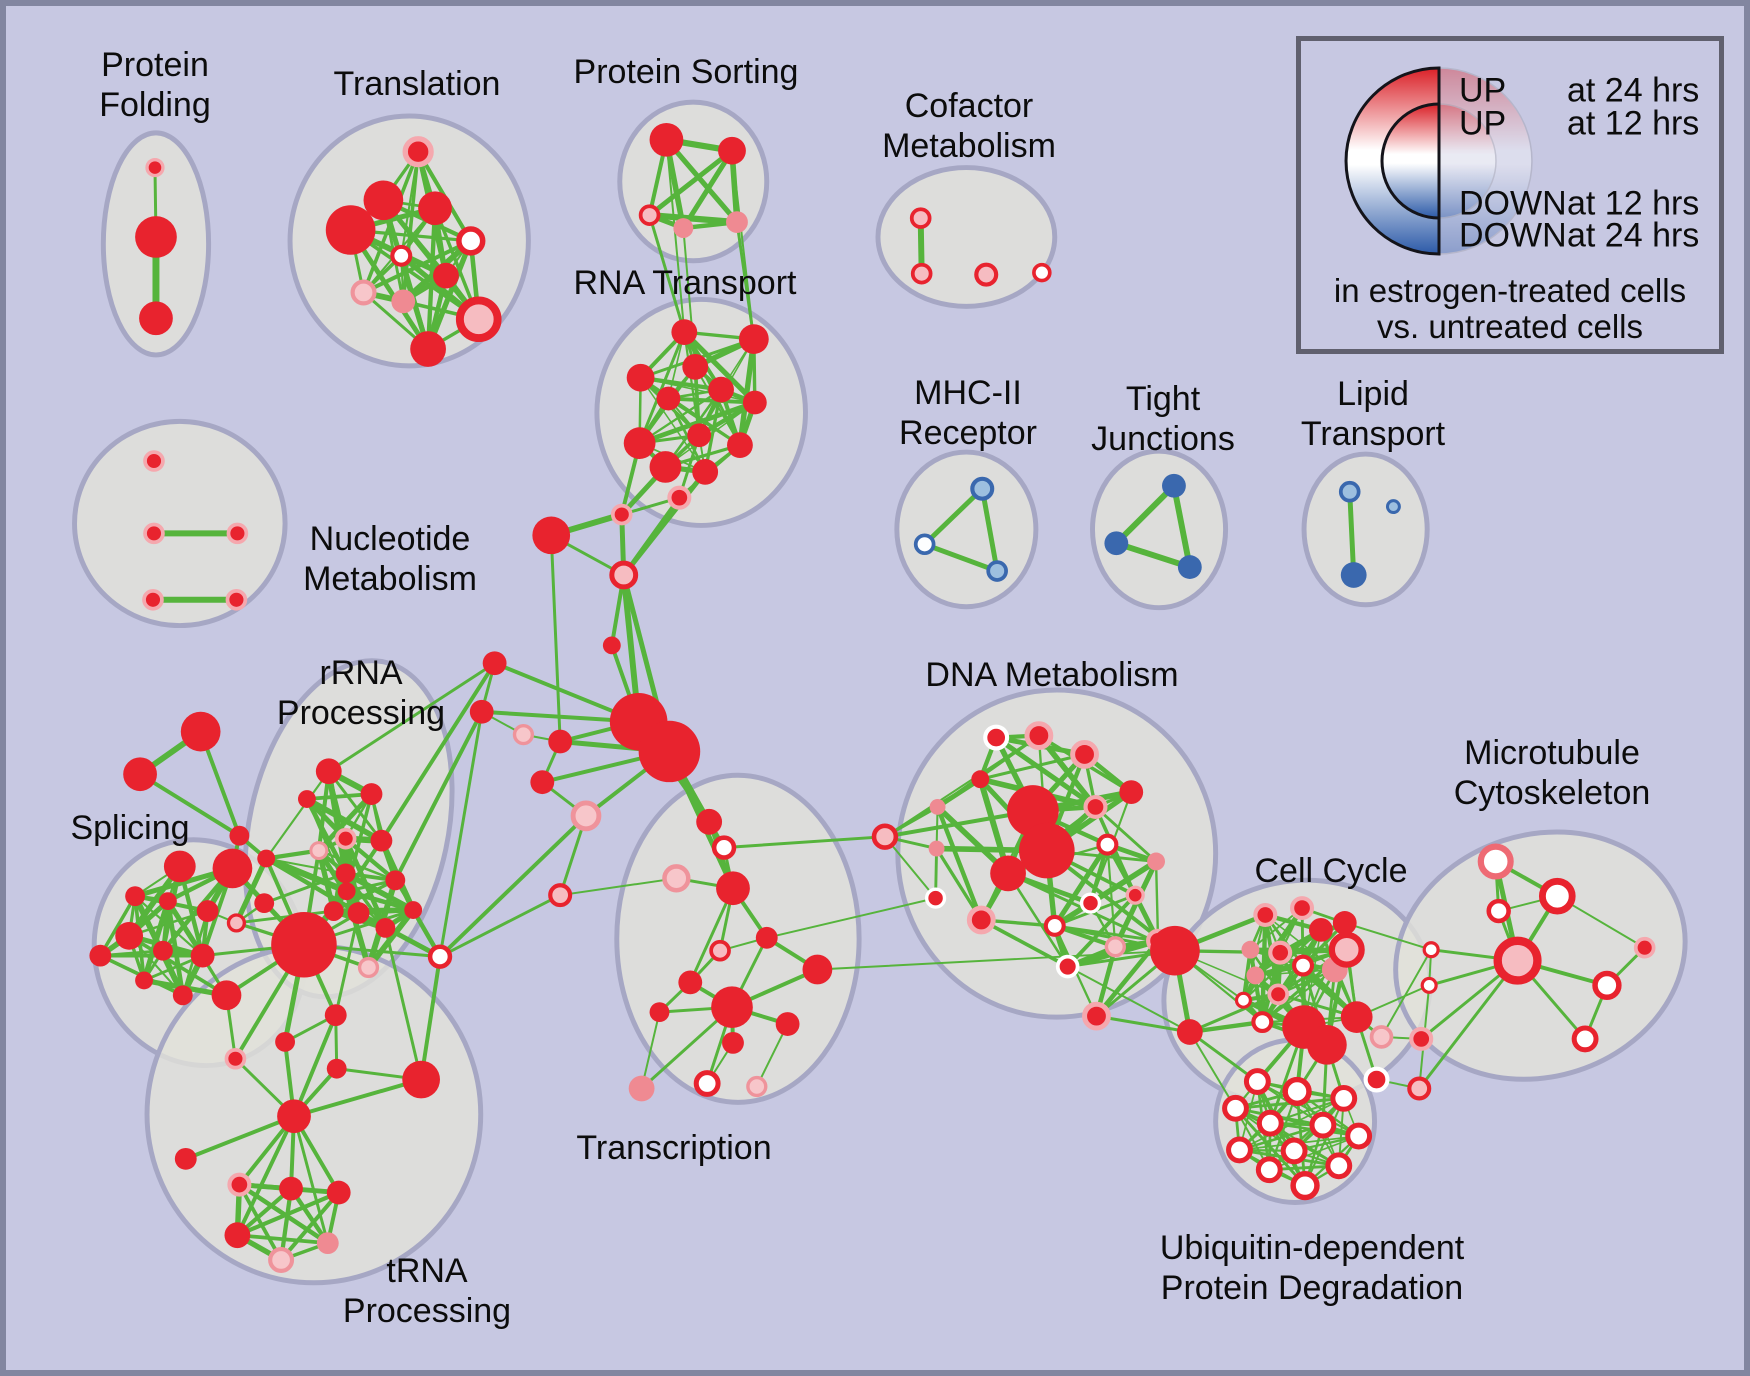 The height and width of the screenshot is (1376, 1750). I want to click on node-x13, so click(641, 1088).